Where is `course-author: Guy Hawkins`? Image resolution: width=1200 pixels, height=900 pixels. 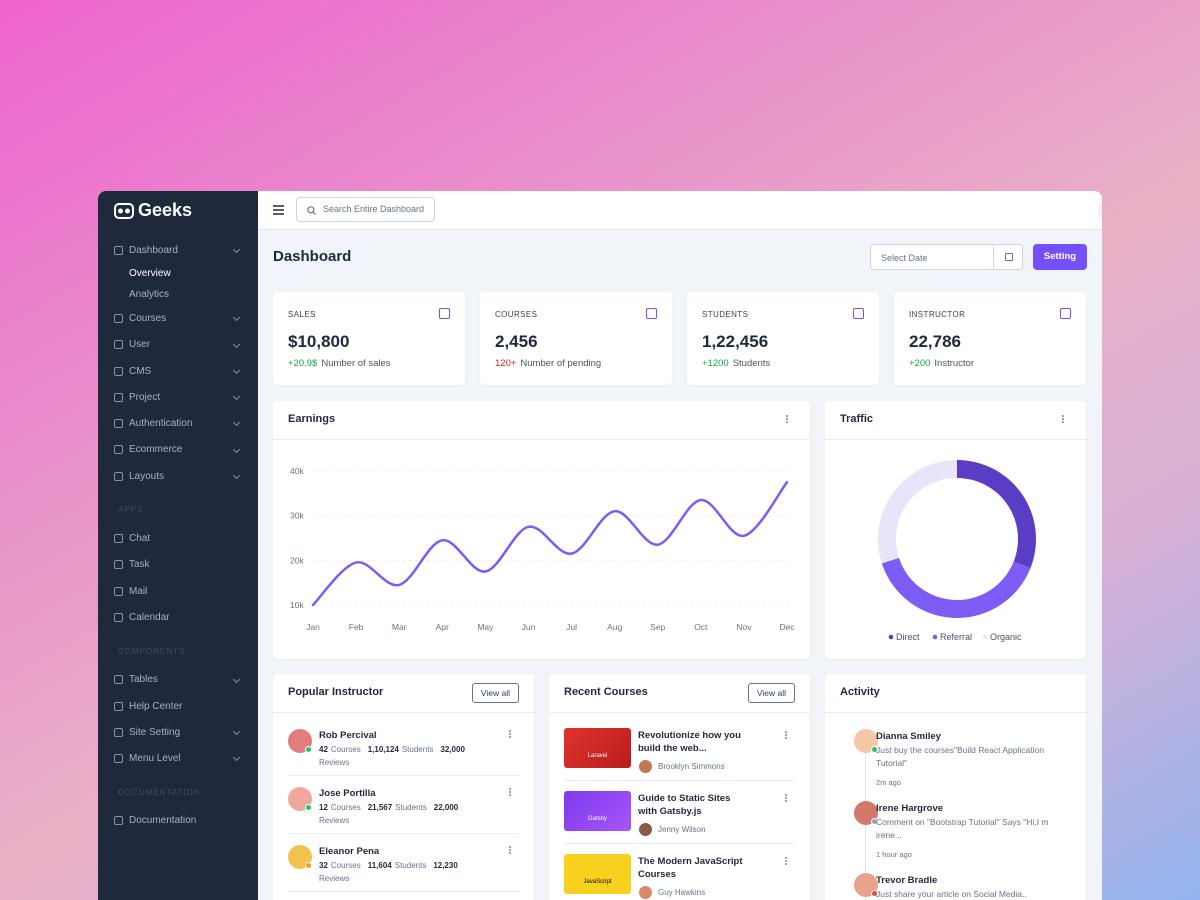
course-author: Guy Hawkins is located at coordinates (682, 892).